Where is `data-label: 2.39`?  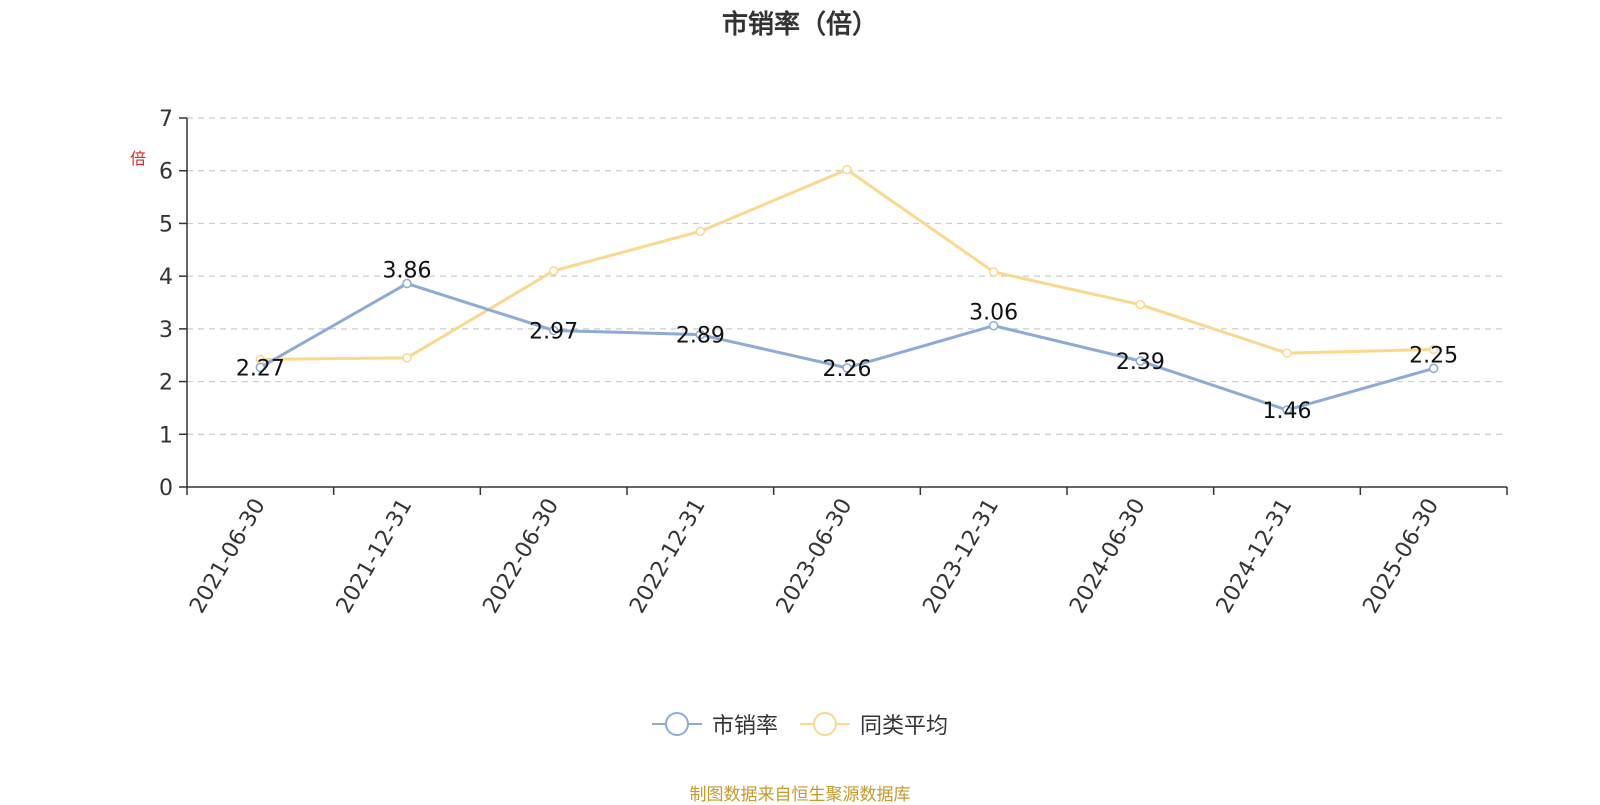 data-label: 2.39 is located at coordinates (1140, 362).